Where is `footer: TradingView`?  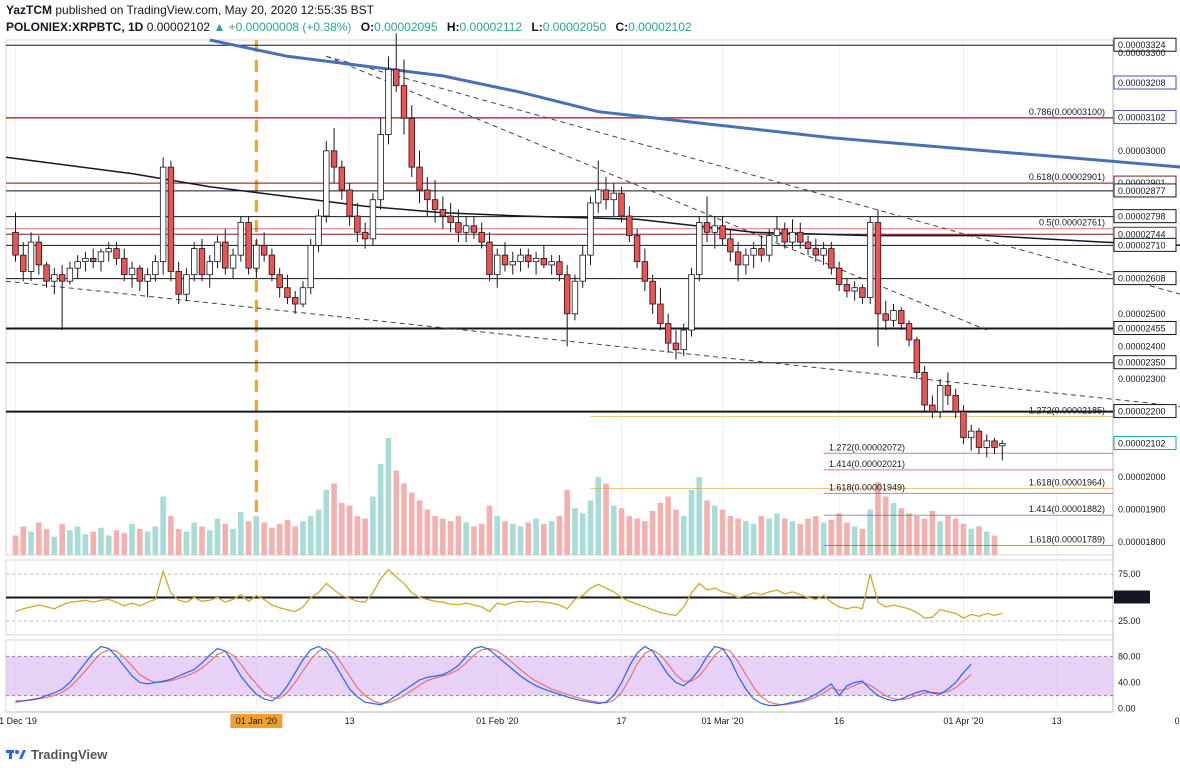
footer: TradingView is located at coordinates (56, 754).